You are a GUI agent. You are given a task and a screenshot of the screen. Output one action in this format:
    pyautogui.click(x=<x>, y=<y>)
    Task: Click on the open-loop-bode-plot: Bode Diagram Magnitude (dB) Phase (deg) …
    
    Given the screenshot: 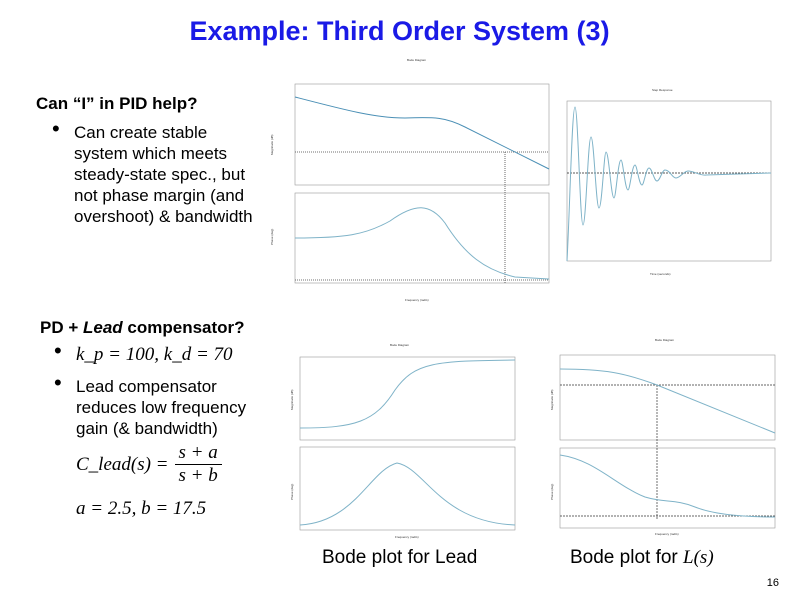 What is the action you would take?
    pyautogui.click(x=410, y=180)
    